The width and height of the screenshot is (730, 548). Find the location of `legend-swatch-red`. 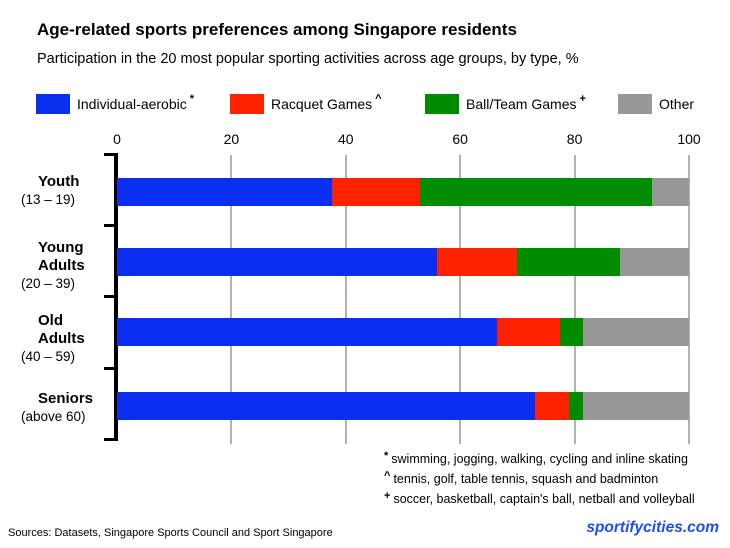

legend-swatch-red is located at coordinates (247, 104).